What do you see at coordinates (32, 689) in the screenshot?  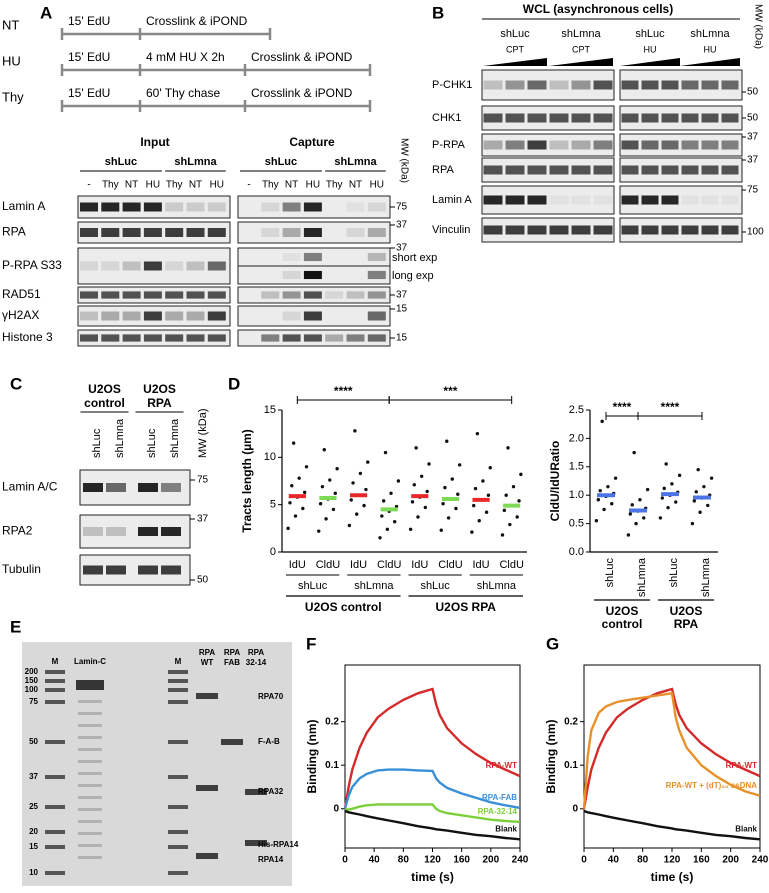 I see `ladder-label: 100` at bounding box center [32, 689].